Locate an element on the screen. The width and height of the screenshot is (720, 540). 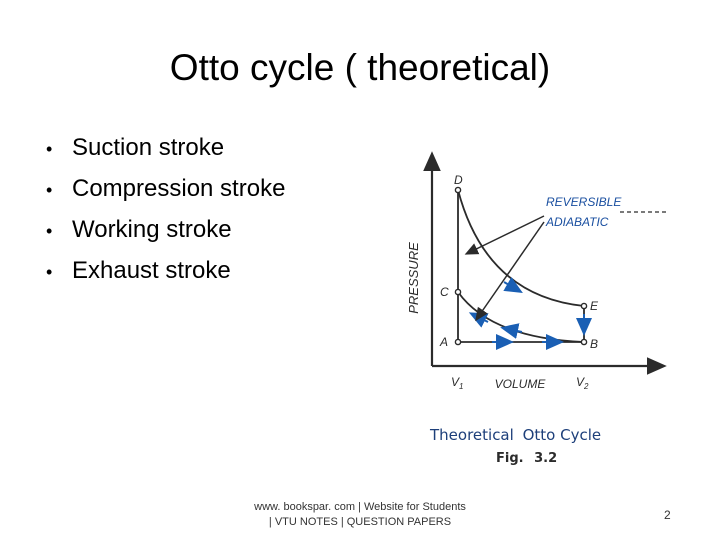
point-c-marker is located at coordinates (458, 292).